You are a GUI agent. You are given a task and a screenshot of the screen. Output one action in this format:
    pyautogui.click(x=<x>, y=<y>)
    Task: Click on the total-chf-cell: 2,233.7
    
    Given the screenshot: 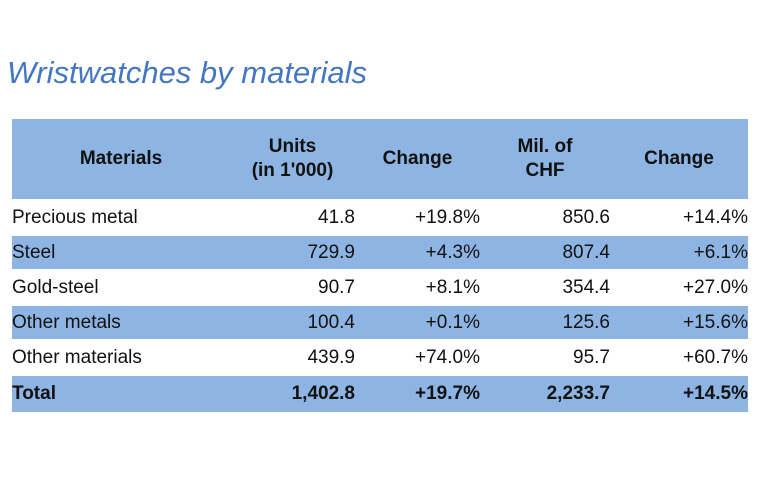 What is the action you would take?
    pyautogui.click(x=578, y=393)
    